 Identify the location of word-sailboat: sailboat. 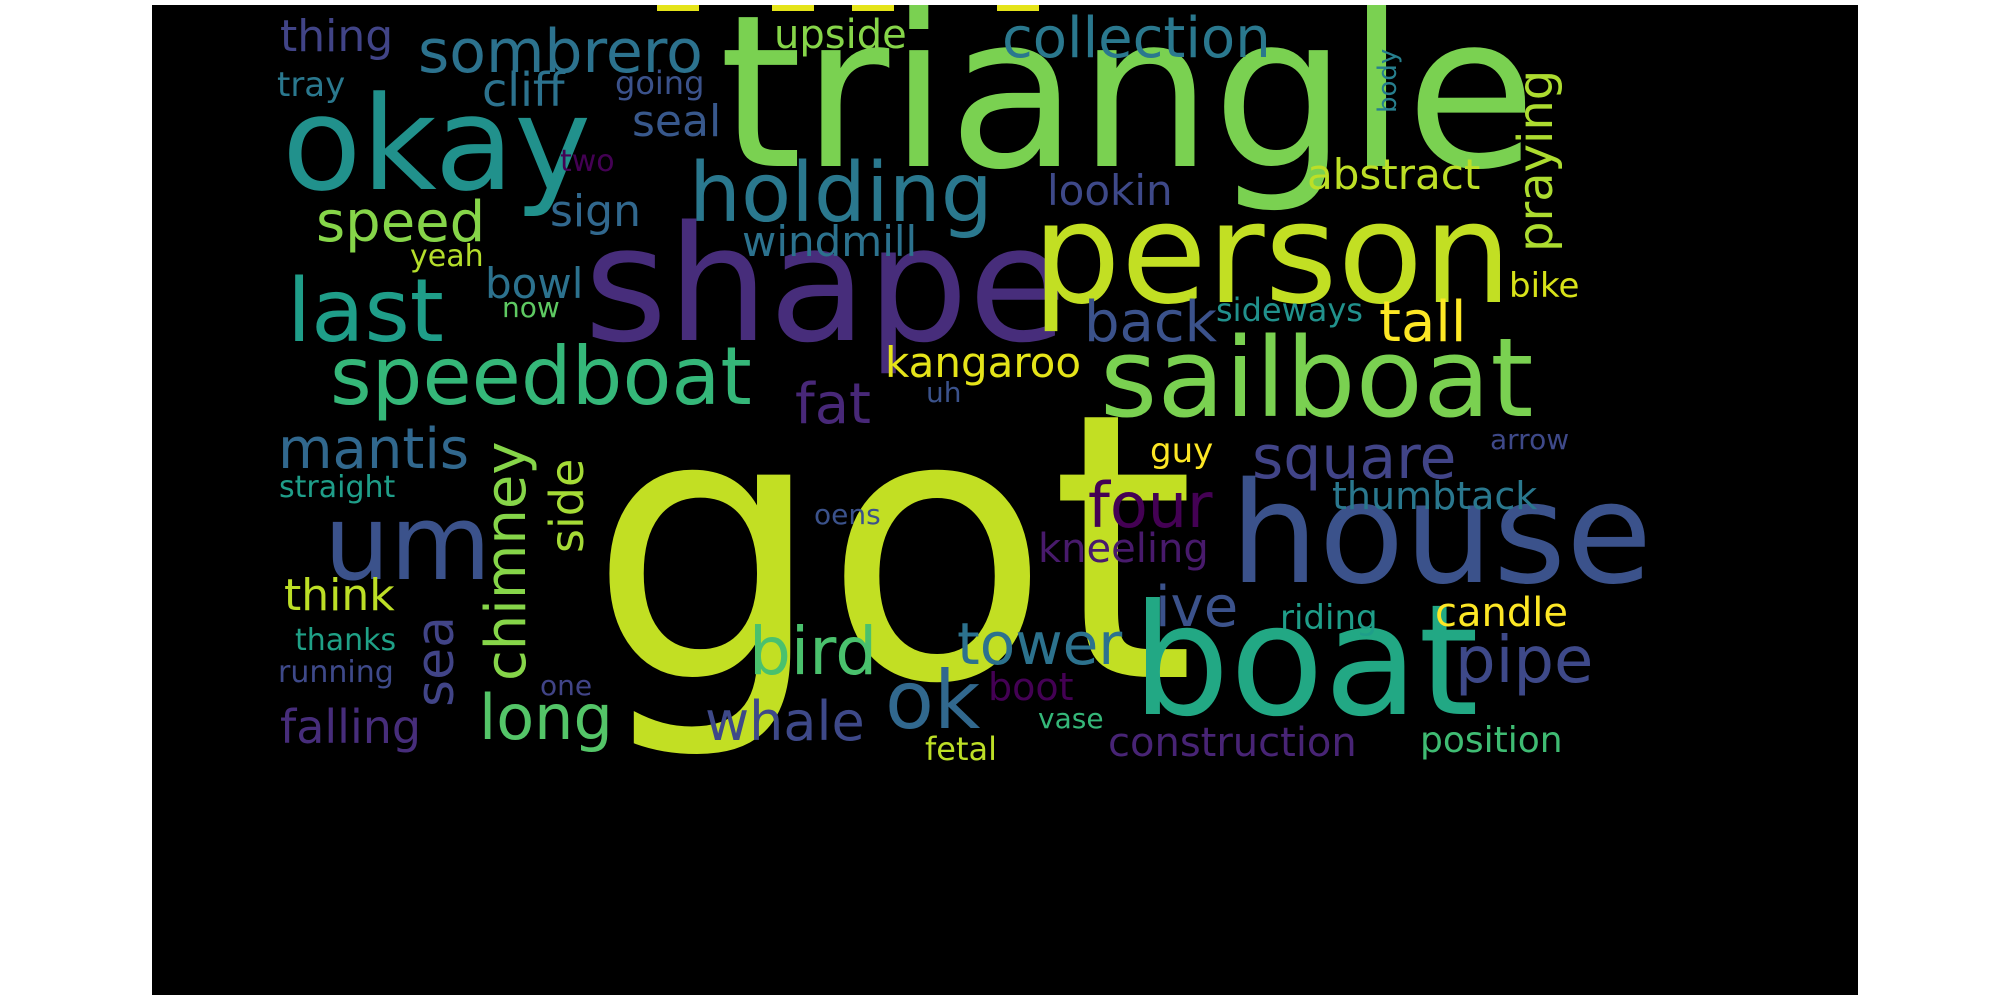
(1317, 378).